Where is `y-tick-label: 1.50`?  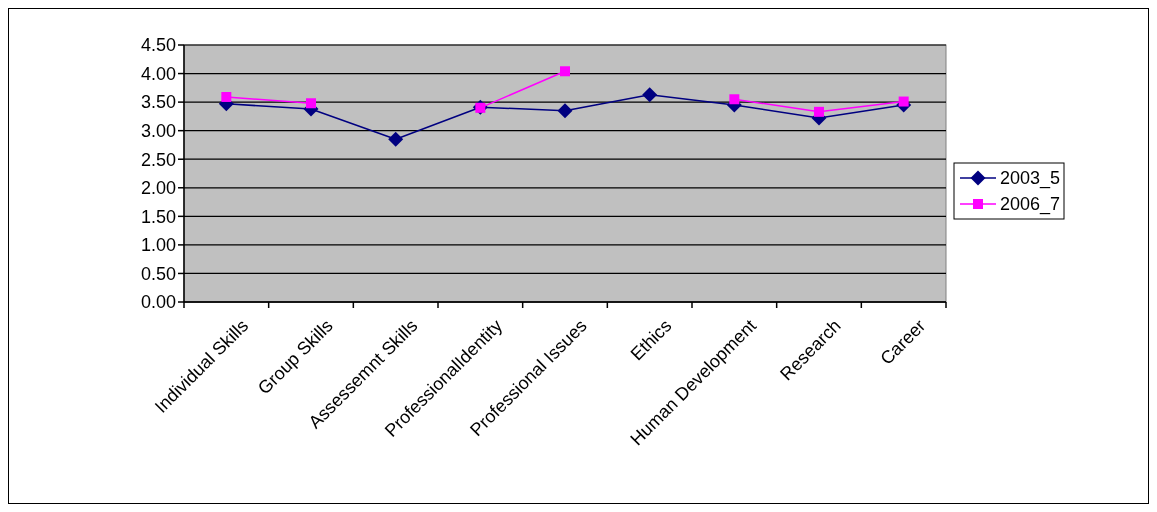
y-tick-label: 1.50 is located at coordinates (158, 216).